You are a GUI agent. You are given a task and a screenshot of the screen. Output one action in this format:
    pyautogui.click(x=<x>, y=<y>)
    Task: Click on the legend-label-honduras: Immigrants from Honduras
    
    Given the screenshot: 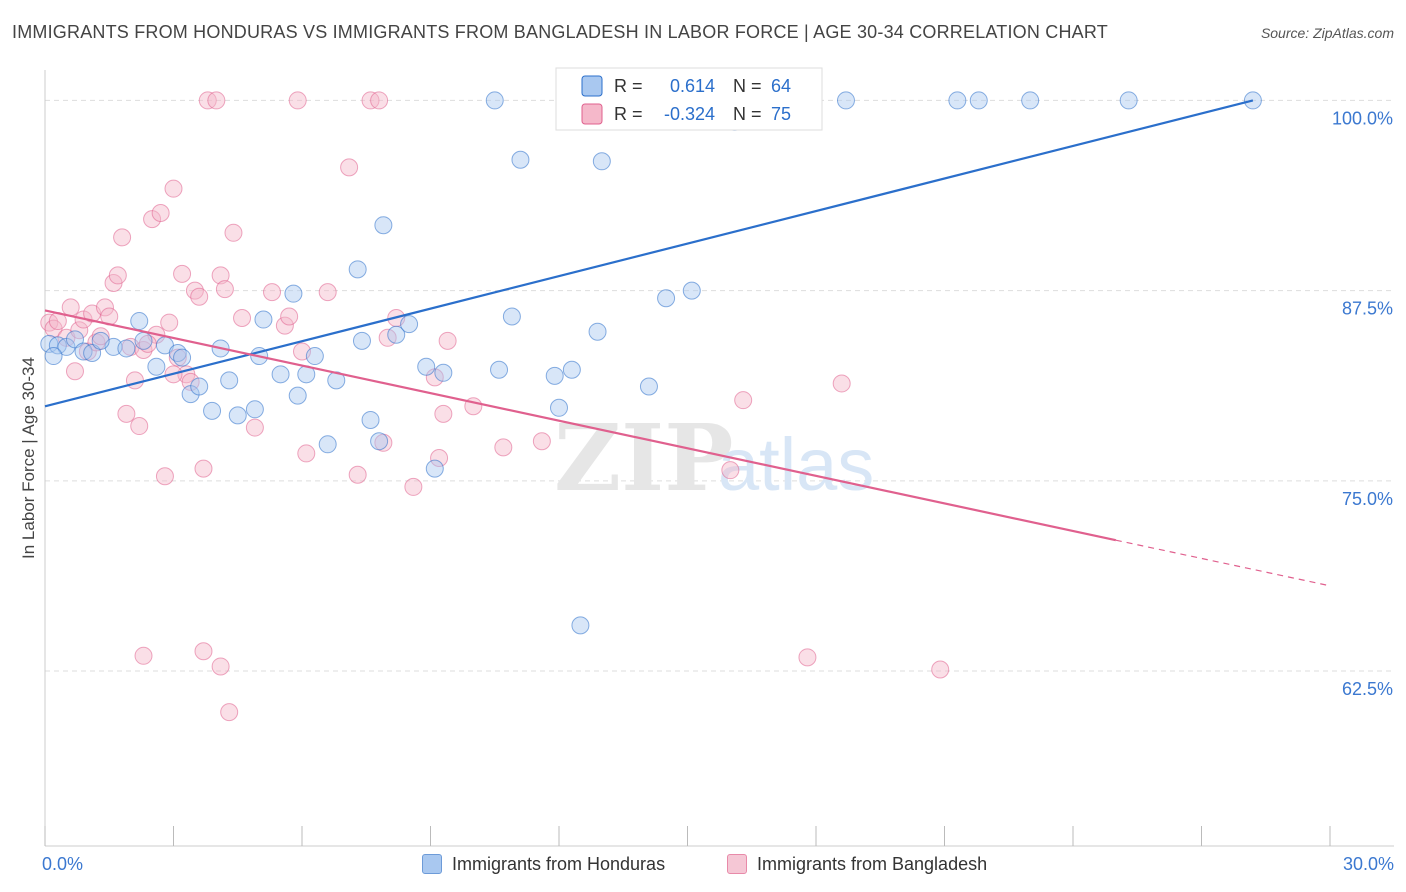 What is the action you would take?
    pyautogui.click(x=559, y=863)
    